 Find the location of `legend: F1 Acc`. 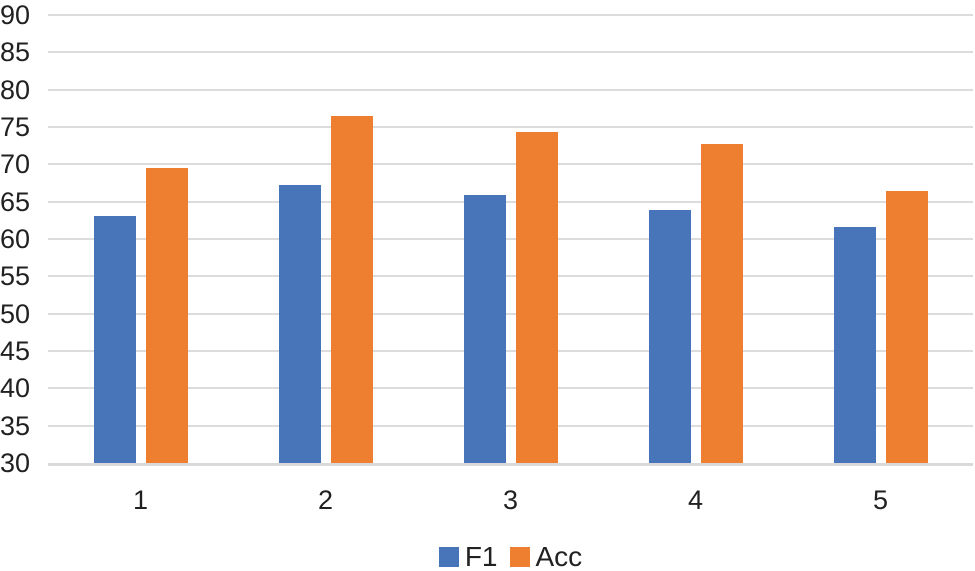

legend: F1 Acc is located at coordinates (510, 557).